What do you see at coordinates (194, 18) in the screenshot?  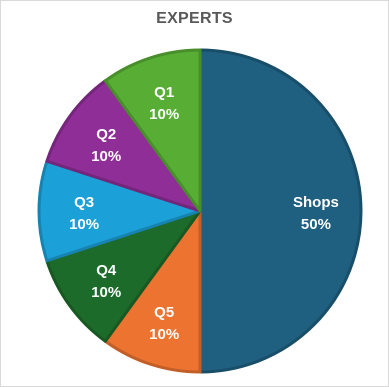 I see `chart-title: EXPERTS` at bounding box center [194, 18].